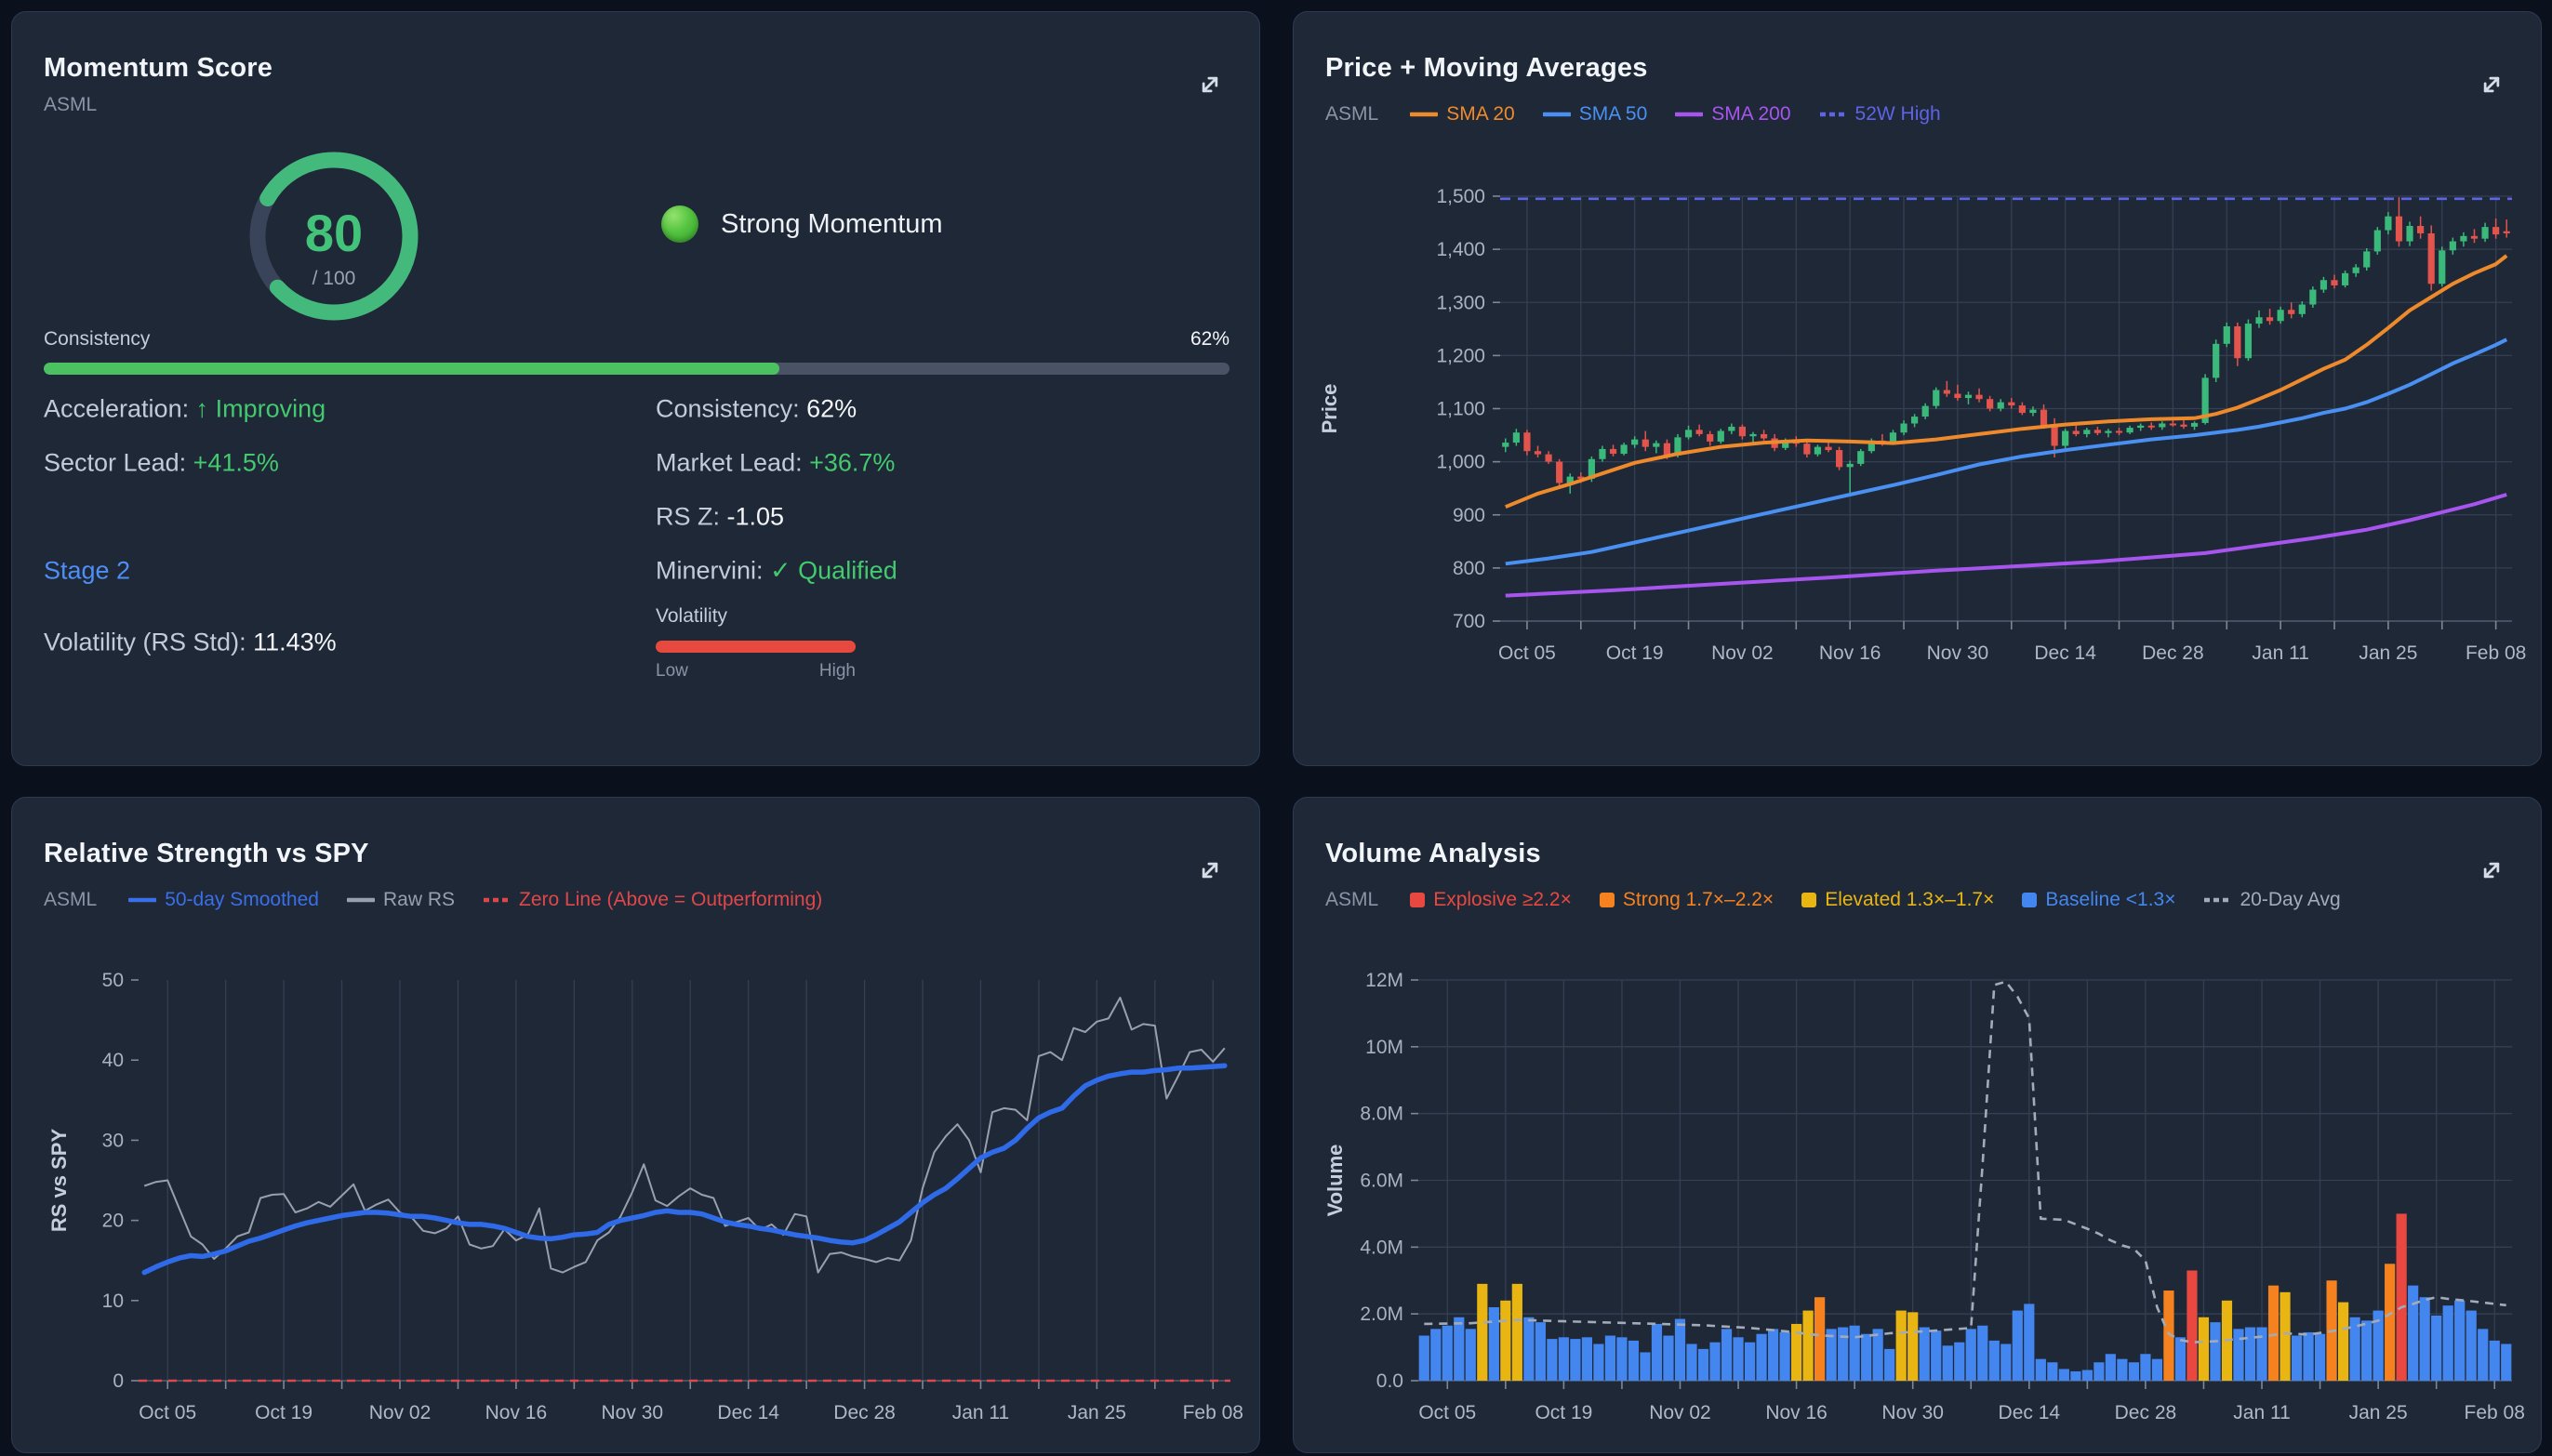  What do you see at coordinates (756, 408) in the screenshot?
I see `stat-62-: Consistency: 62%` at bounding box center [756, 408].